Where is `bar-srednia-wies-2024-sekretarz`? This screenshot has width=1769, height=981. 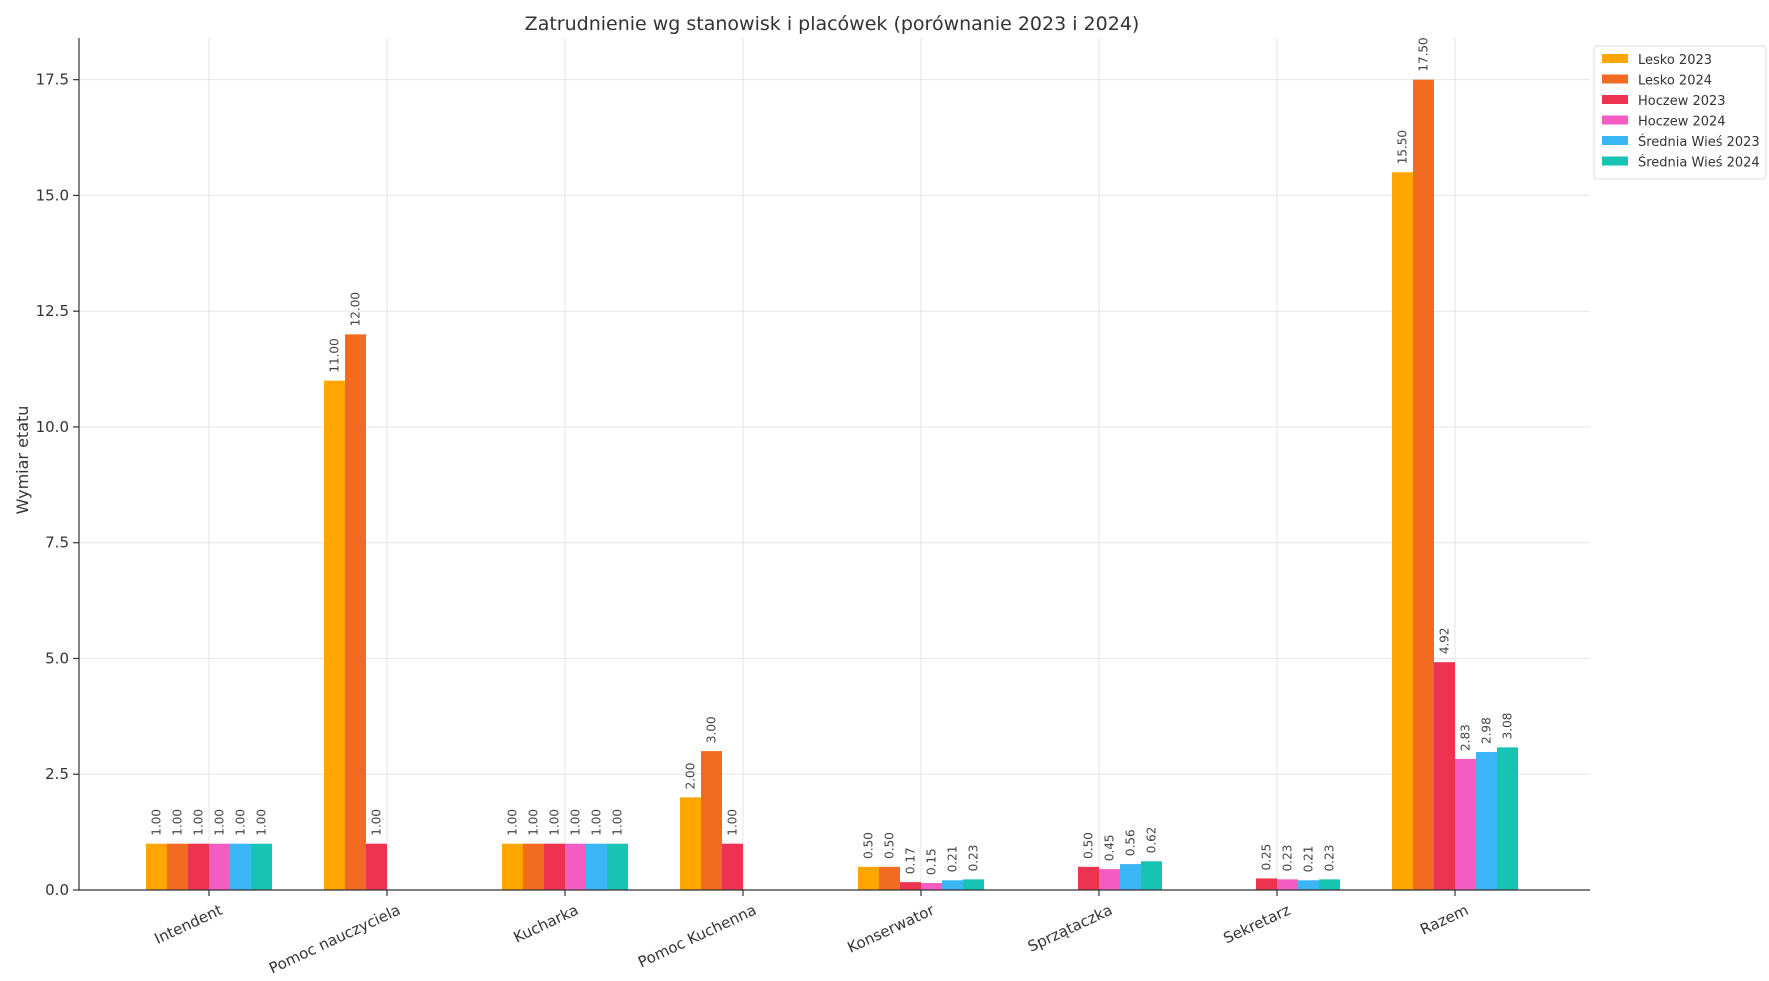
bar-srednia-wies-2024-sekretarz is located at coordinates (1329, 884).